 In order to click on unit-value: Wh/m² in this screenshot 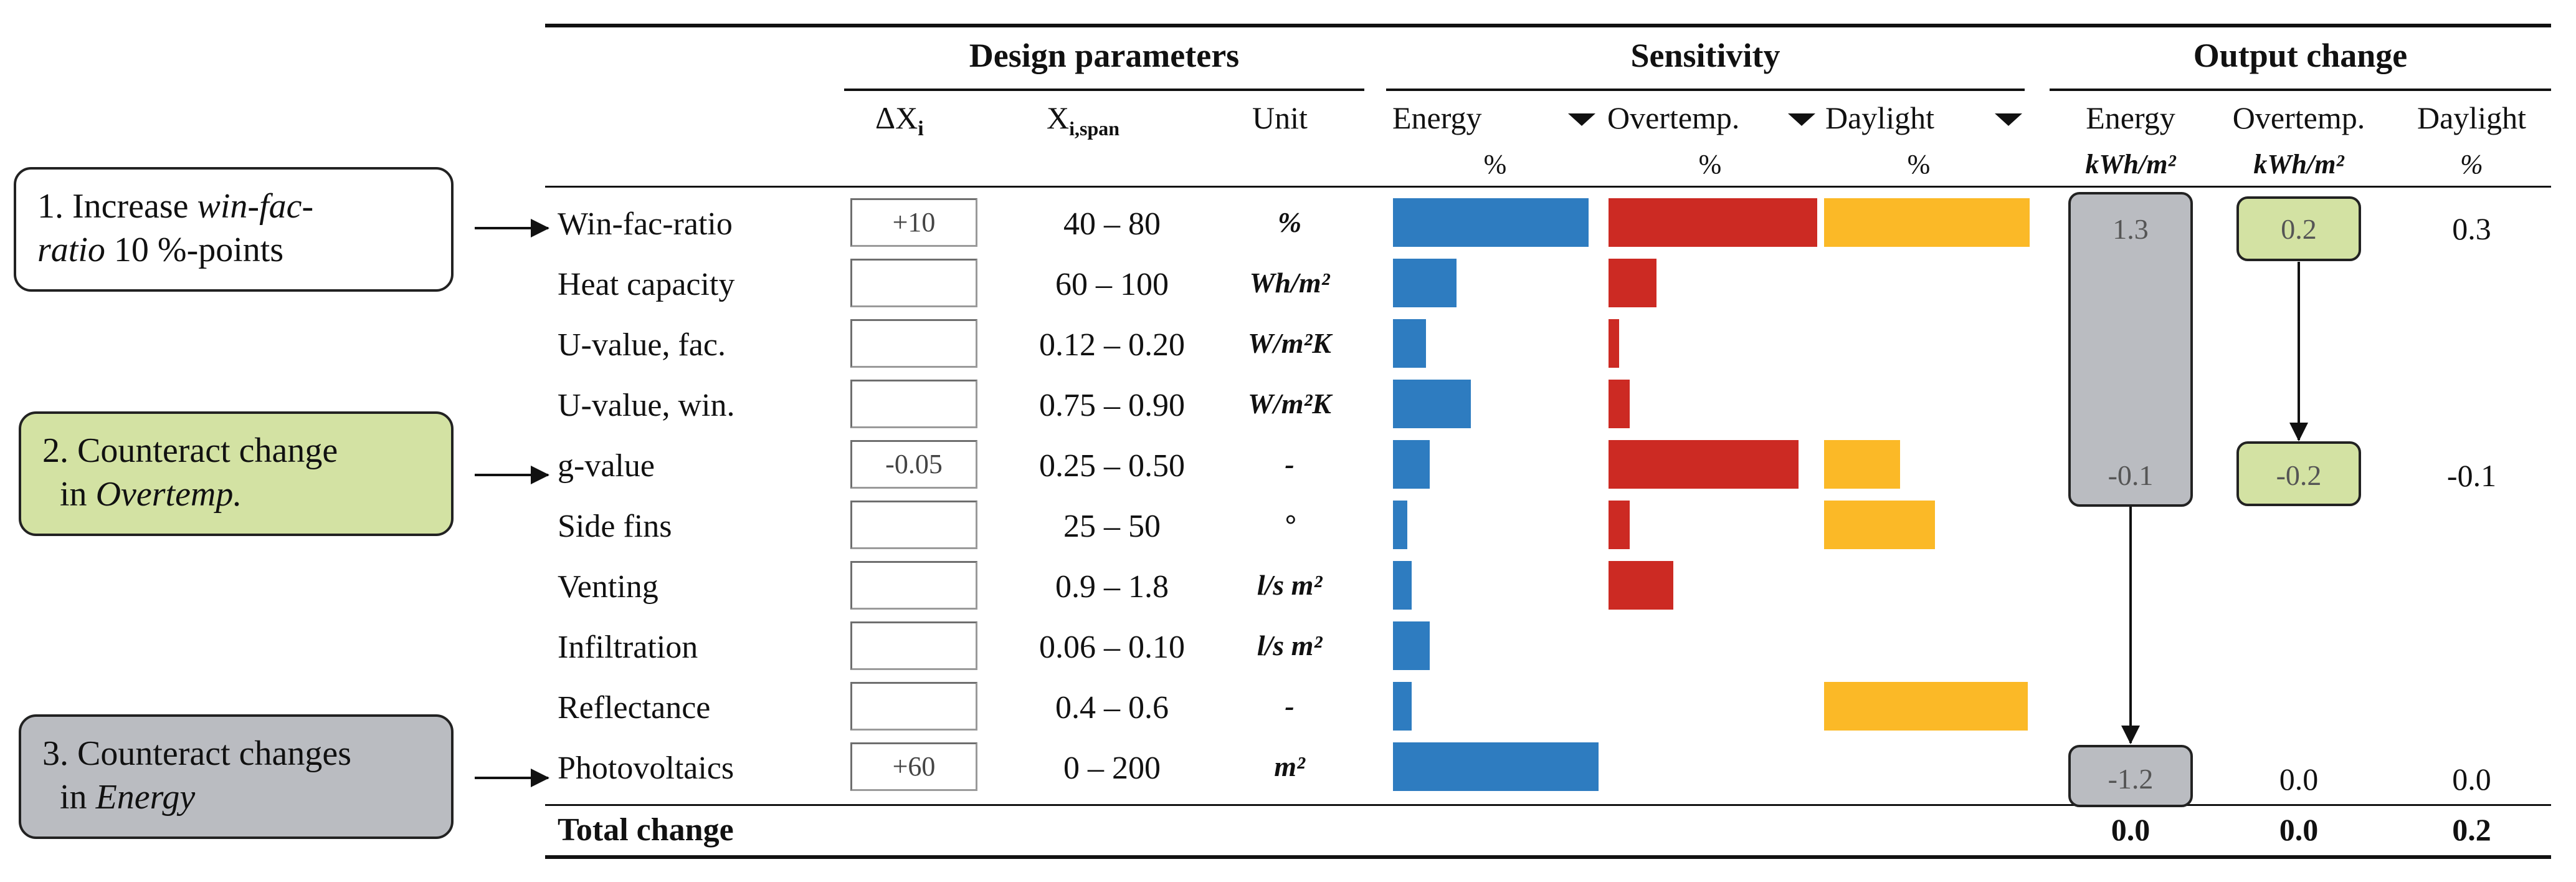, I will do `click(1289, 283)`.